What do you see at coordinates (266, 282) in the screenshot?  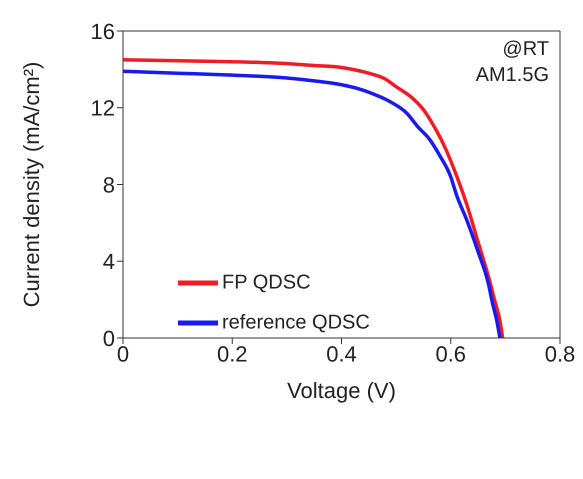 I see `legend-label: FP QDSC` at bounding box center [266, 282].